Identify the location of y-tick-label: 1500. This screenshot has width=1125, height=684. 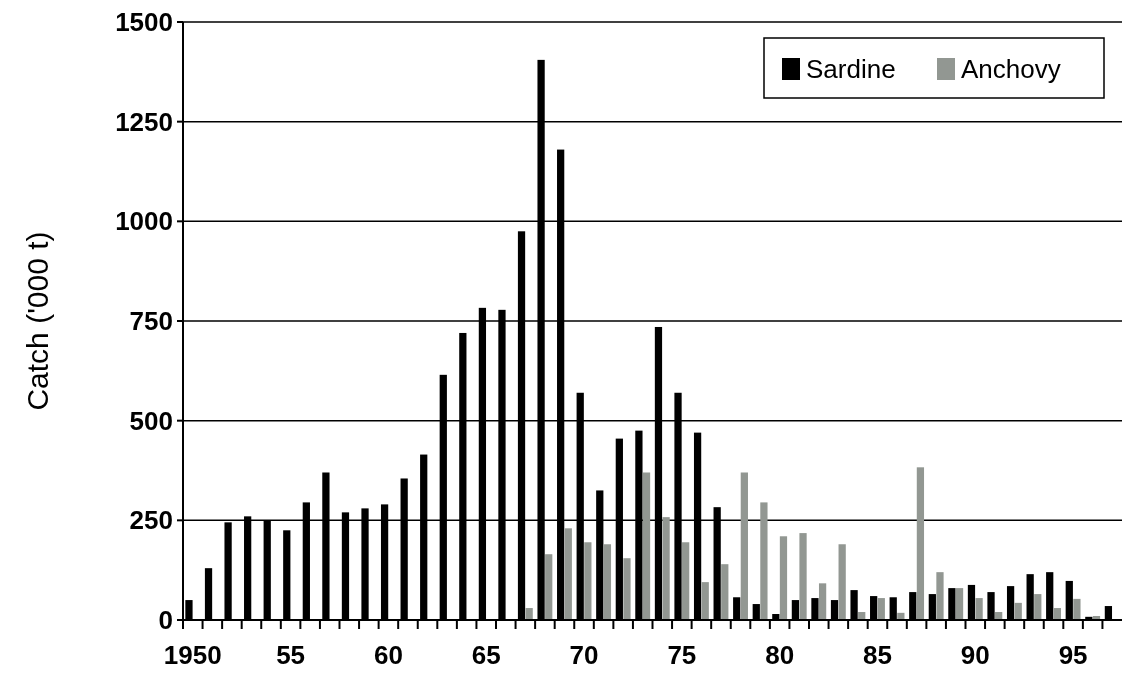
(144, 22).